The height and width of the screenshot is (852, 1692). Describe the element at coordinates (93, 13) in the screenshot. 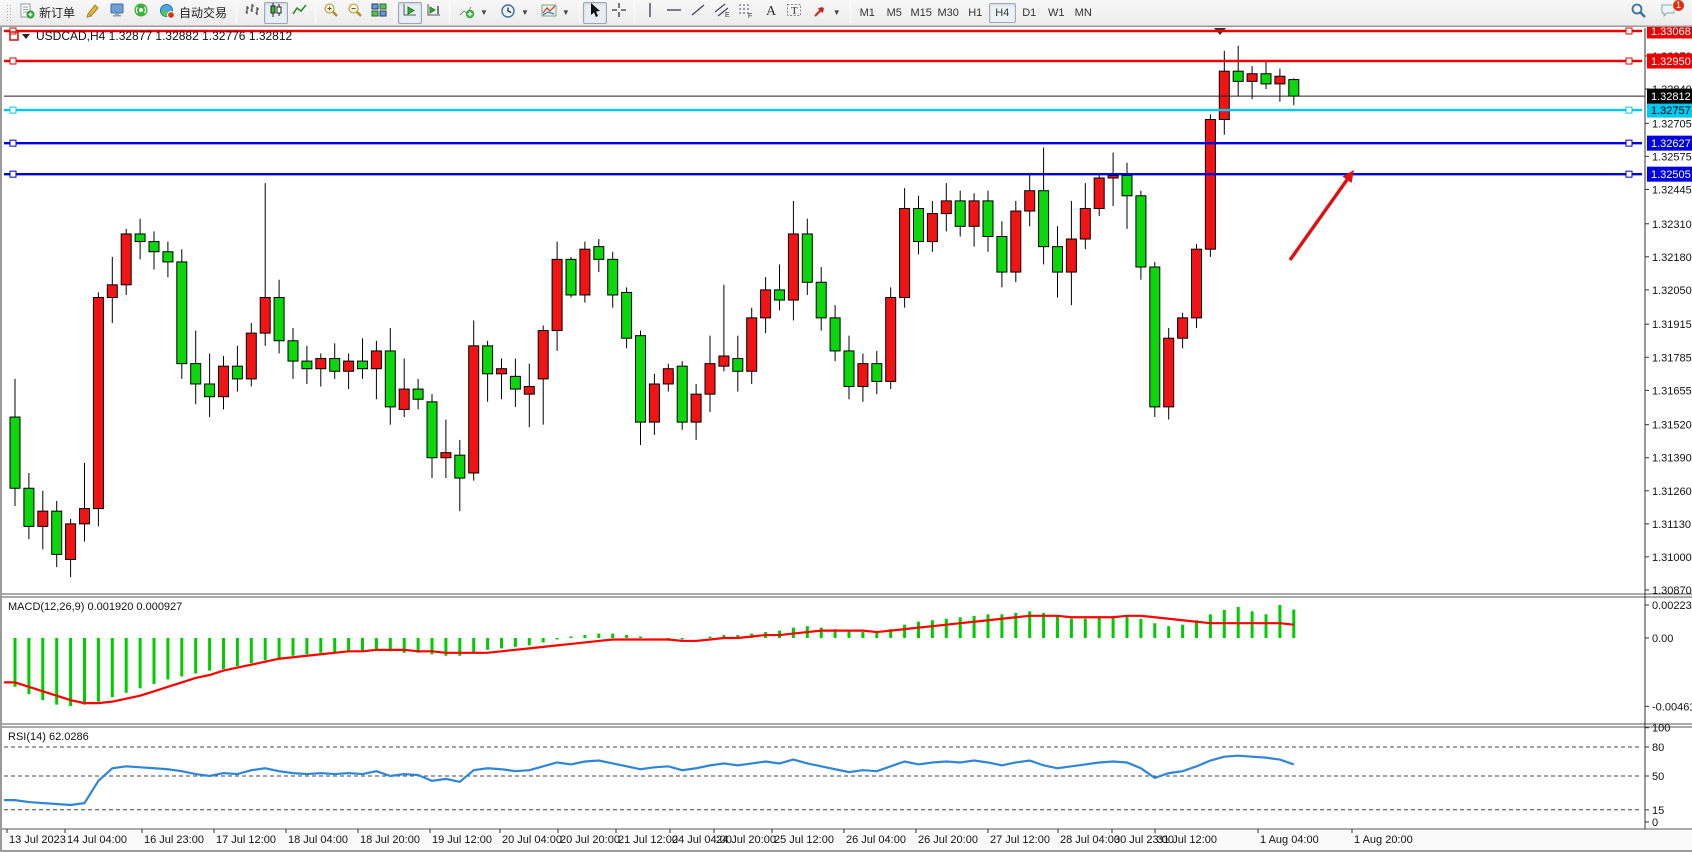

I see `styles-button` at that location.